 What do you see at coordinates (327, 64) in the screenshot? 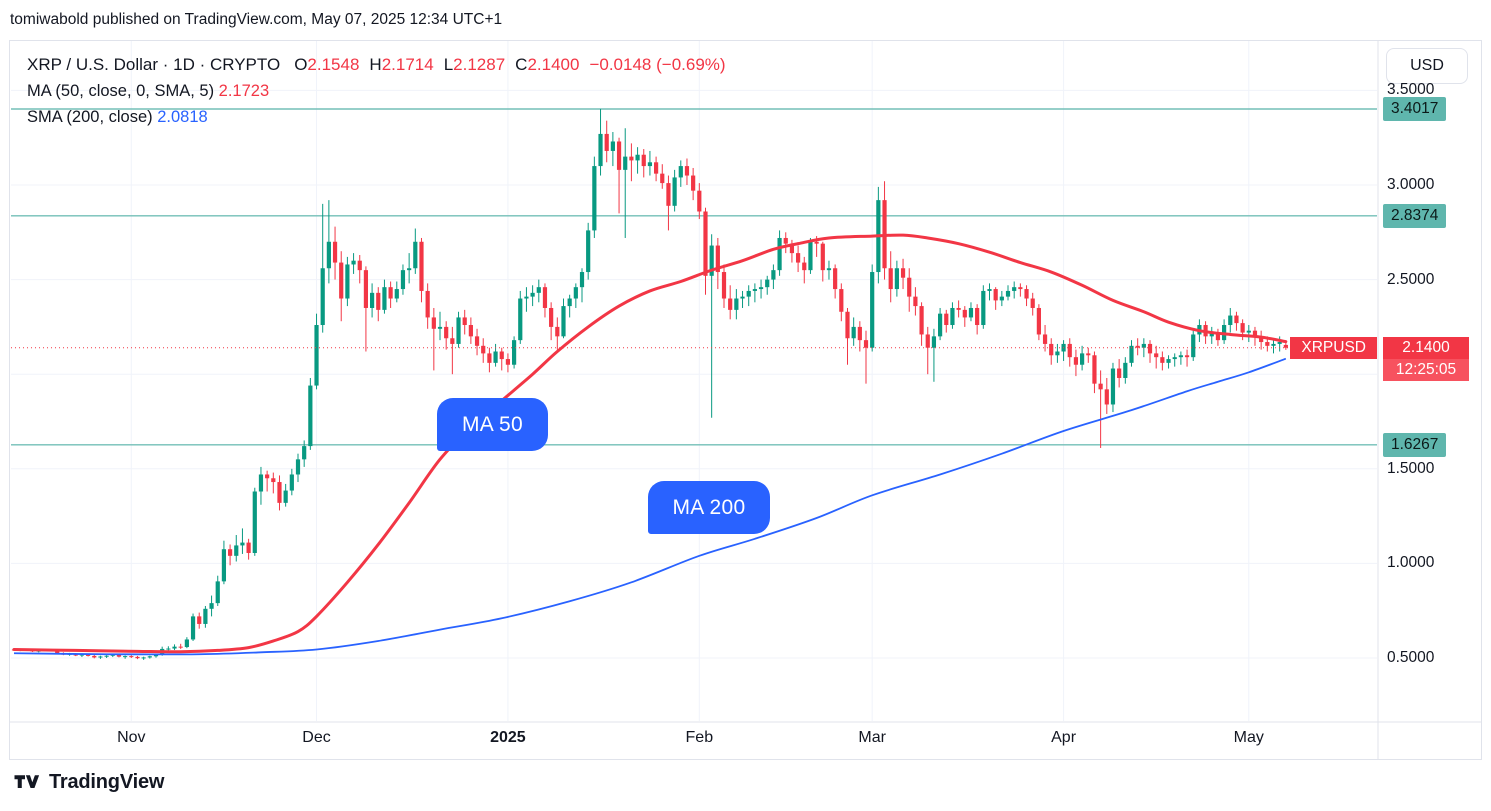
I see `open-value: O2.1548` at bounding box center [327, 64].